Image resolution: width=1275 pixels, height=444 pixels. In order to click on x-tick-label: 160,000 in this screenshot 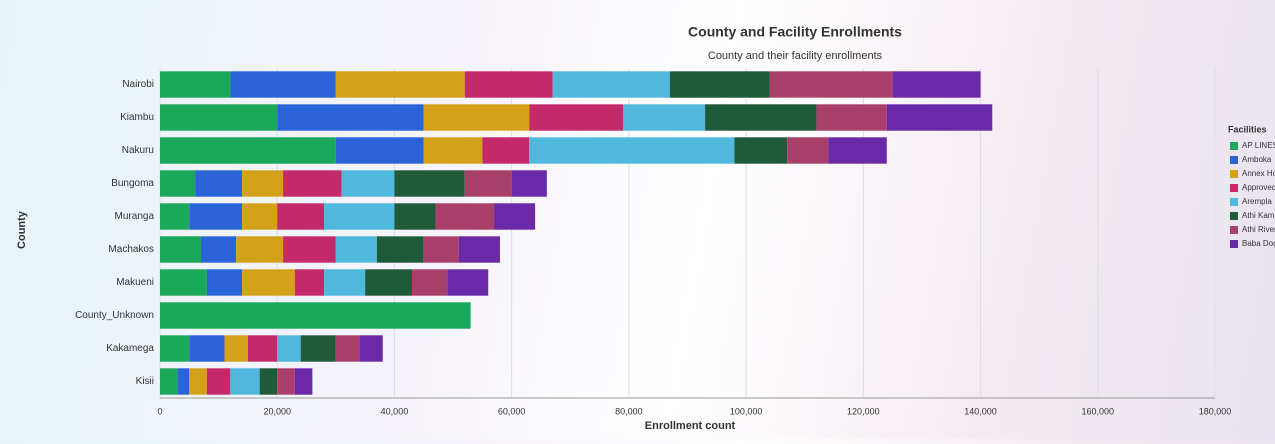, I will do `click(1098, 411)`.